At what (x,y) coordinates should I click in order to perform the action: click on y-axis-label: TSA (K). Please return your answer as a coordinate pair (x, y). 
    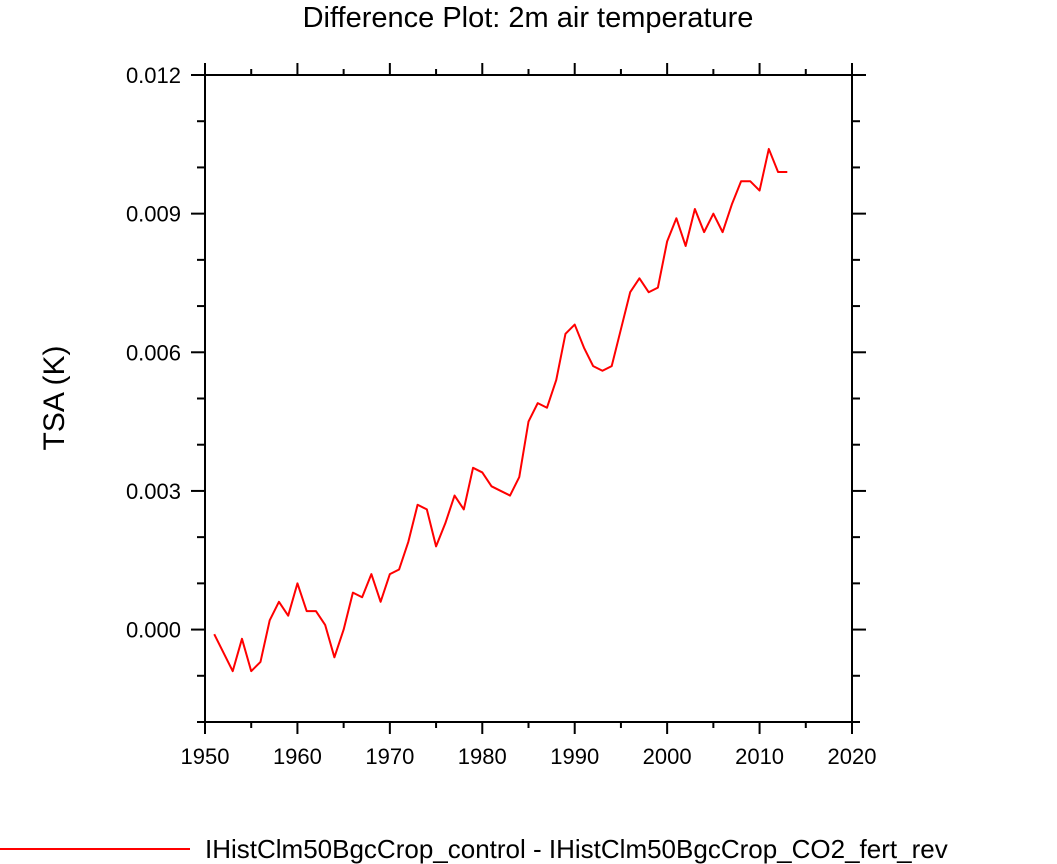
    Looking at the image, I should click on (54, 397).